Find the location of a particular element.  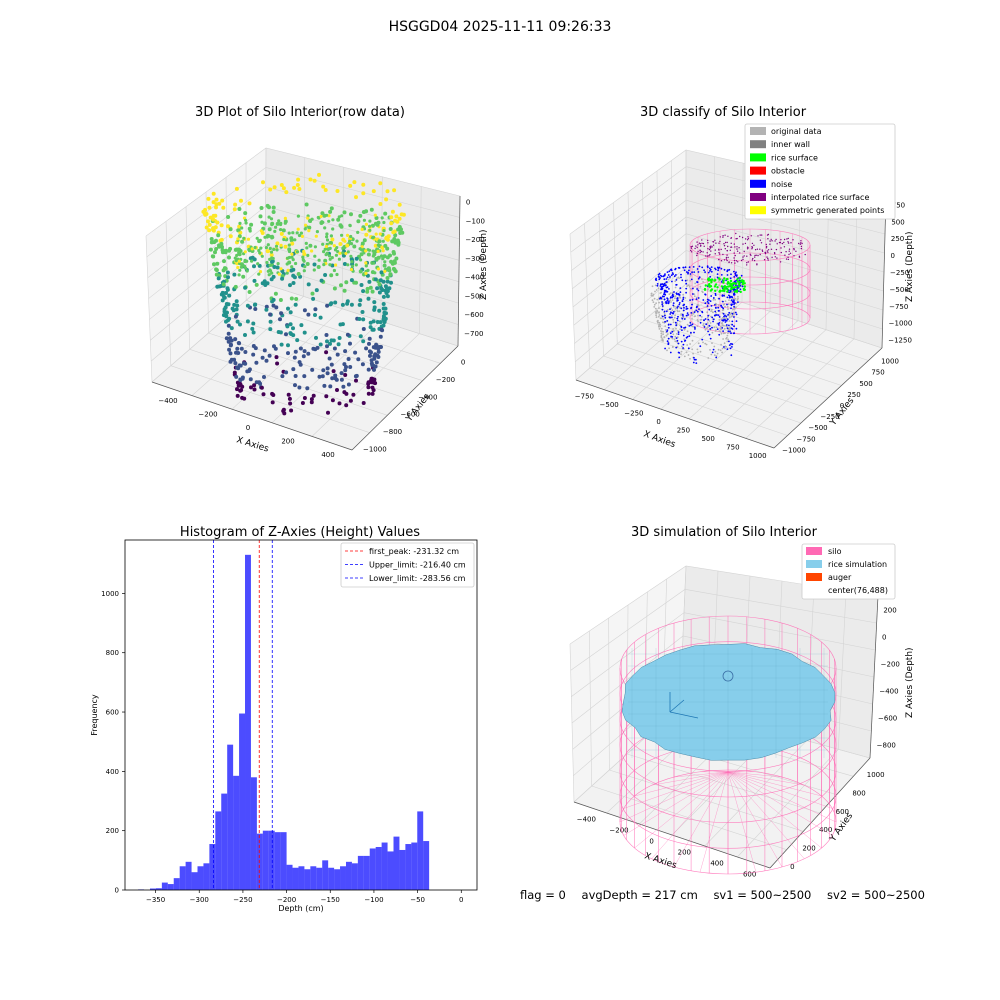

simulation-y-tick-label: 0 is located at coordinates (792, 867).